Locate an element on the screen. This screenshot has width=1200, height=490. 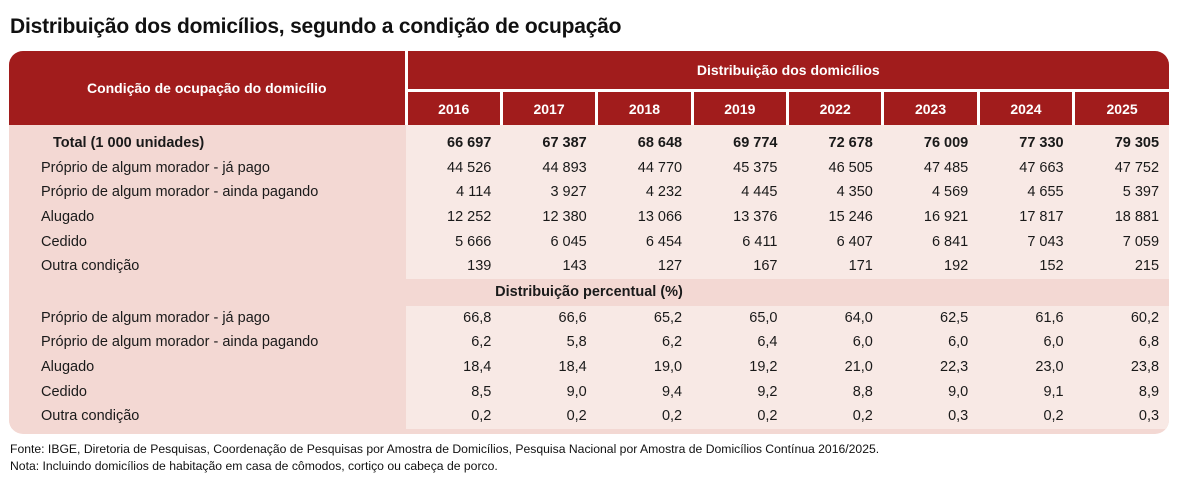
cell-value: 66 697 is located at coordinates (454, 140).